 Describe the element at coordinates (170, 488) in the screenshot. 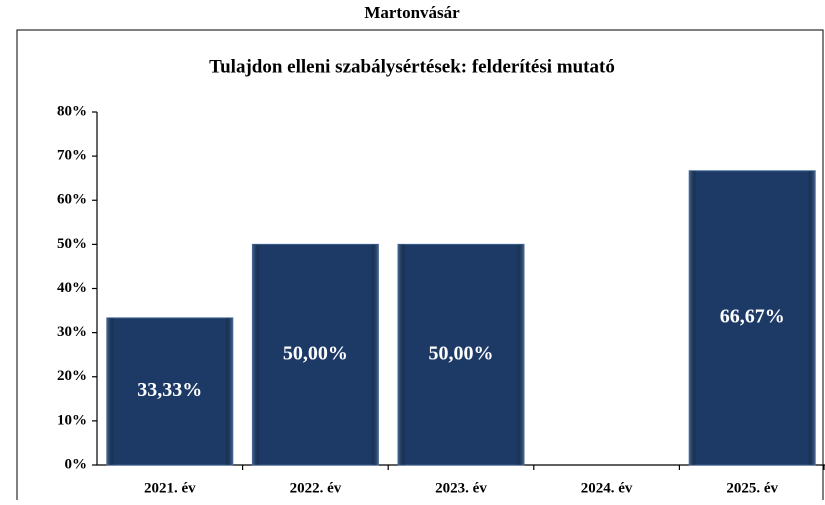

I see `x-tick-label: 2021. év` at that location.